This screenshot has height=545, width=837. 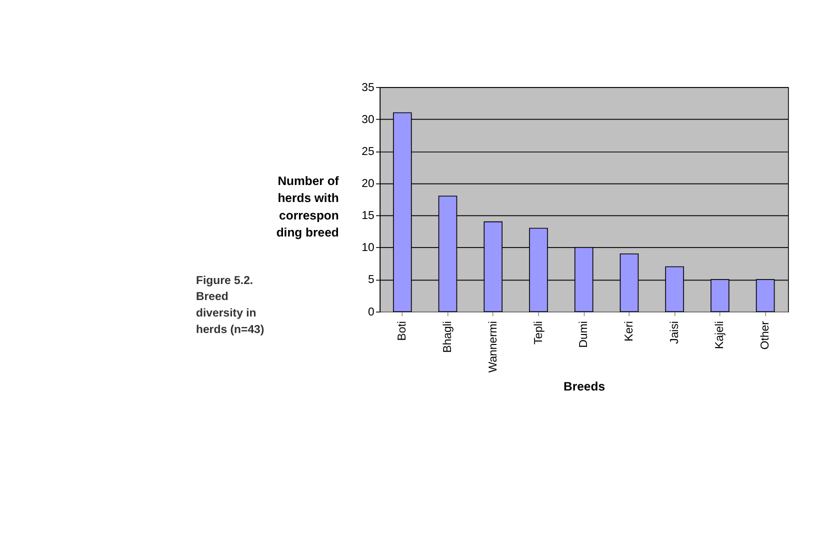 I want to click on x-tick-label: Jaisi, so click(x=674, y=332).